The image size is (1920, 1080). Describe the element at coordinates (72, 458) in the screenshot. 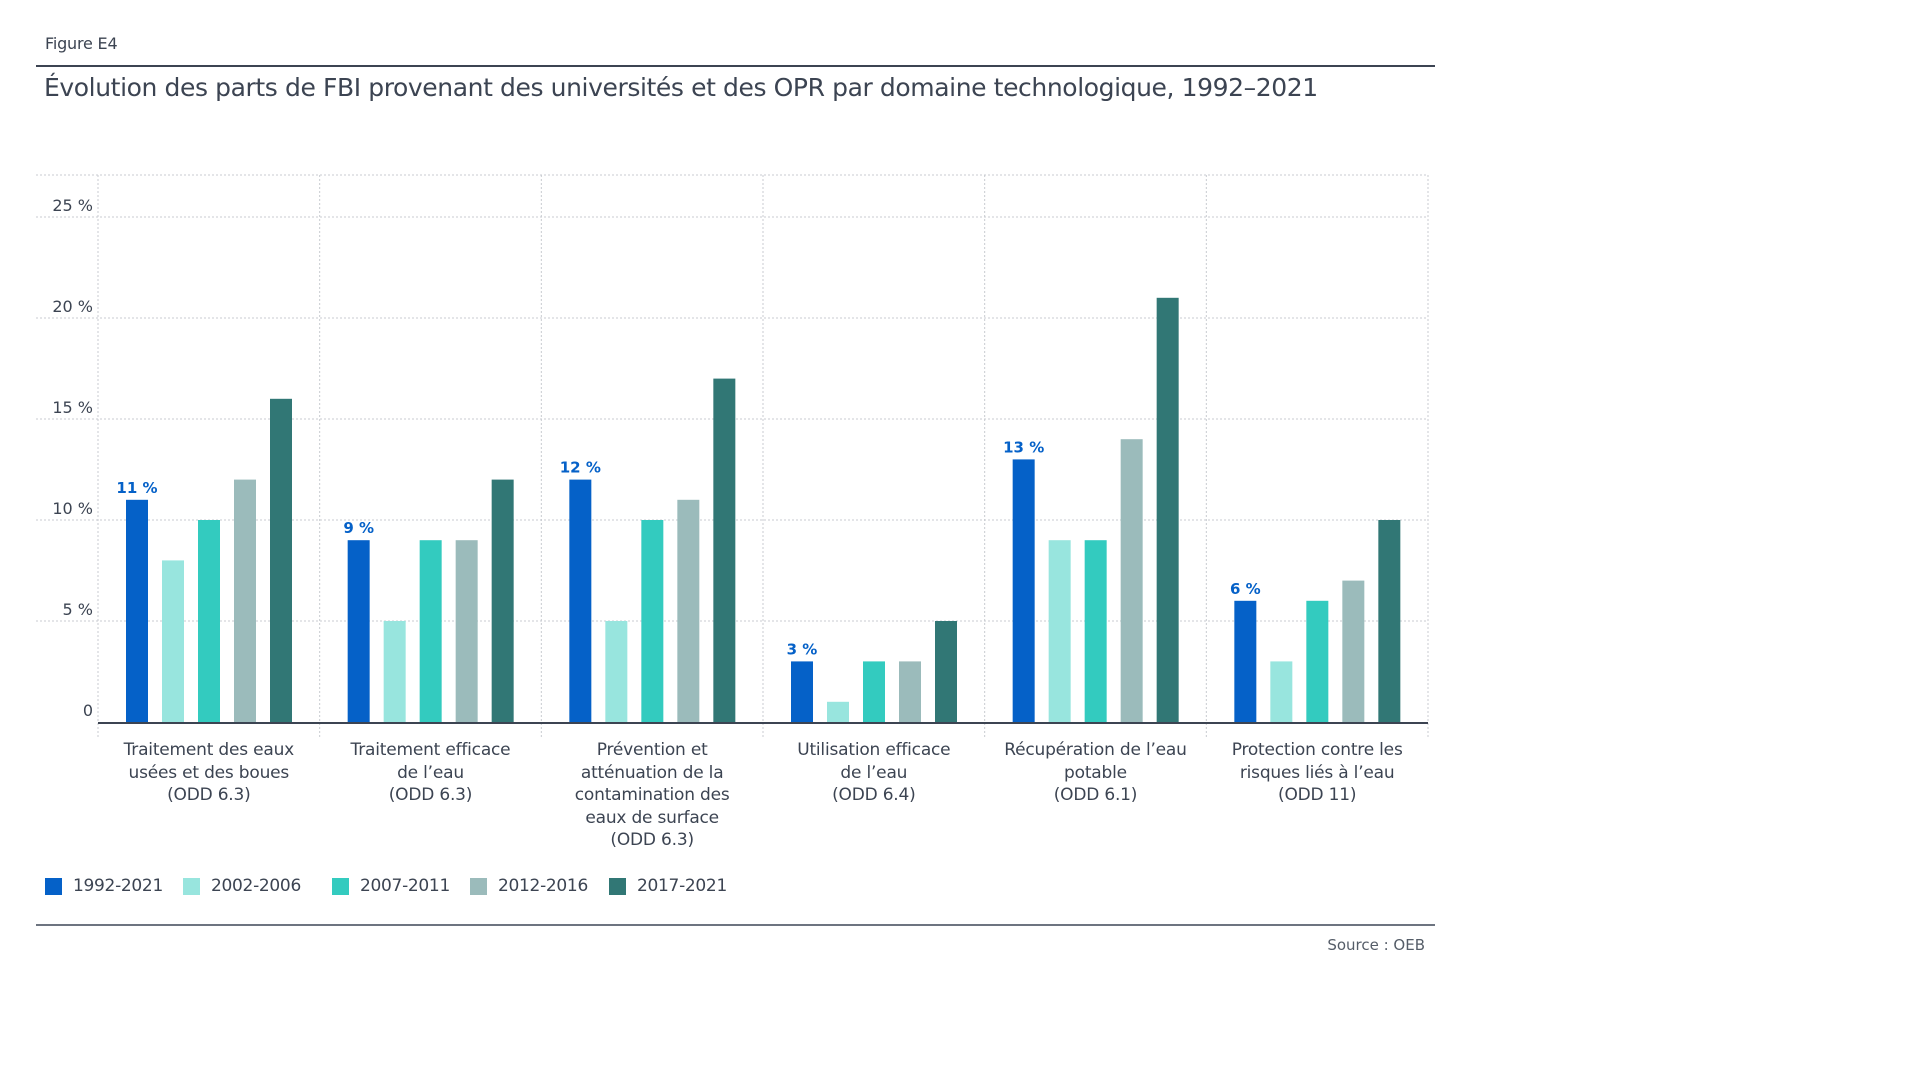

I see `y-axis-ticks: 0 5 % 10 % 15 % 20 % 25 %` at that location.